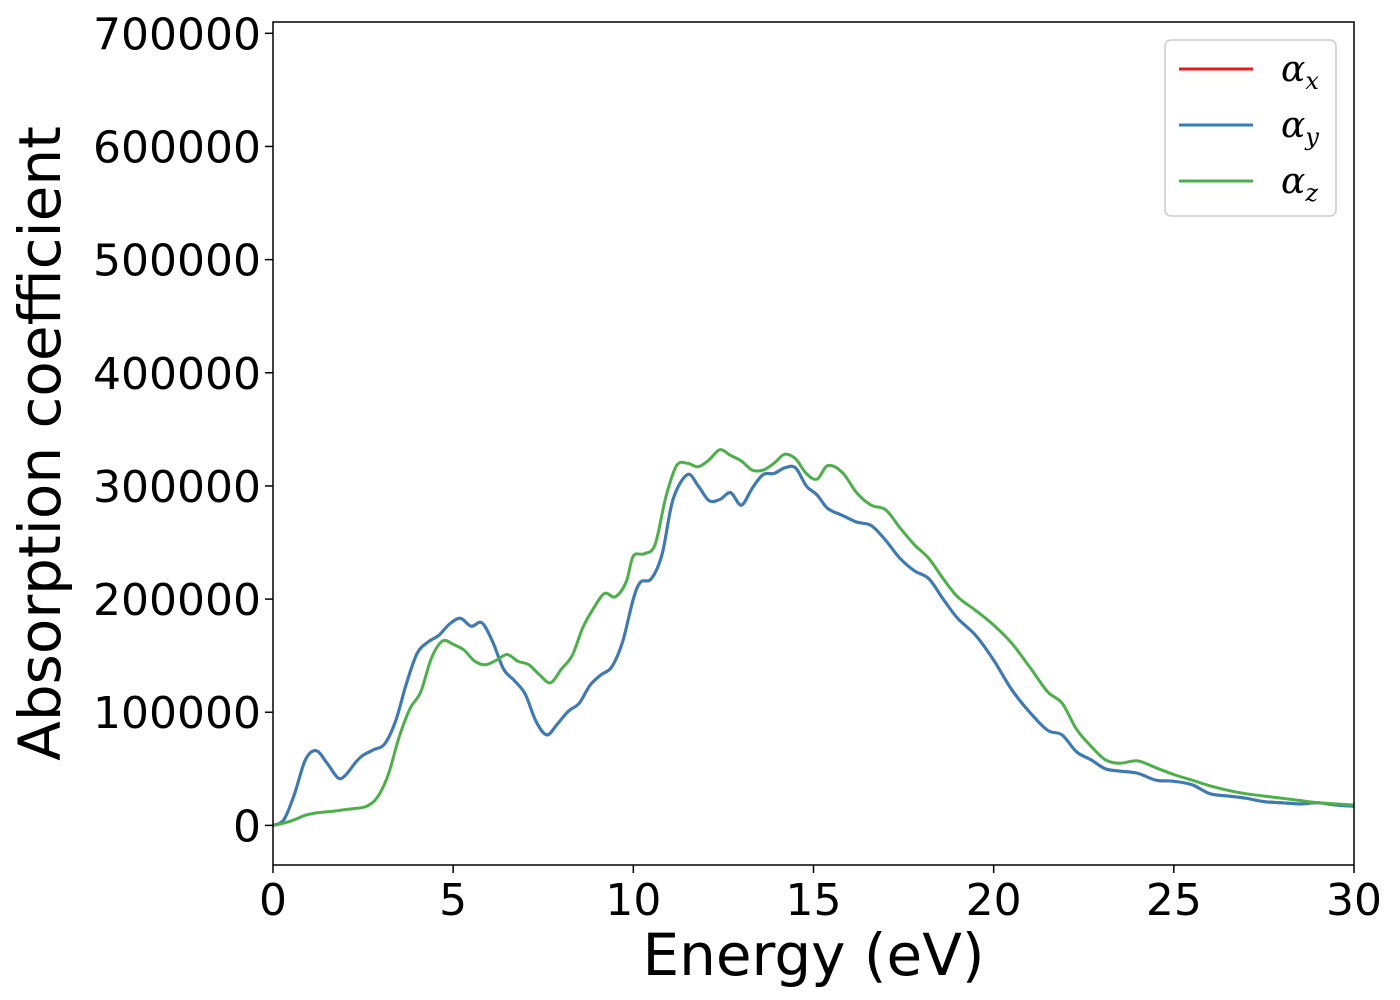 The width and height of the screenshot is (1400, 1000). I want to click on x-tick-label: 25, so click(1174, 900).